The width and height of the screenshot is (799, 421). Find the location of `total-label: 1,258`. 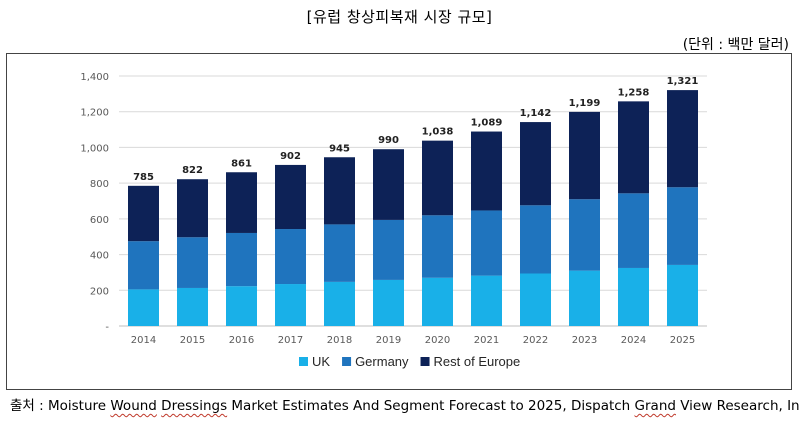

total-label: 1,258 is located at coordinates (634, 92).